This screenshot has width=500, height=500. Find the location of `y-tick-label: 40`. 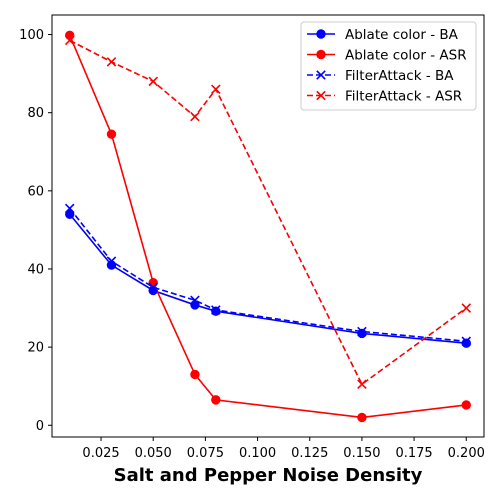

y-tick-label: 40 is located at coordinates (35, 269).